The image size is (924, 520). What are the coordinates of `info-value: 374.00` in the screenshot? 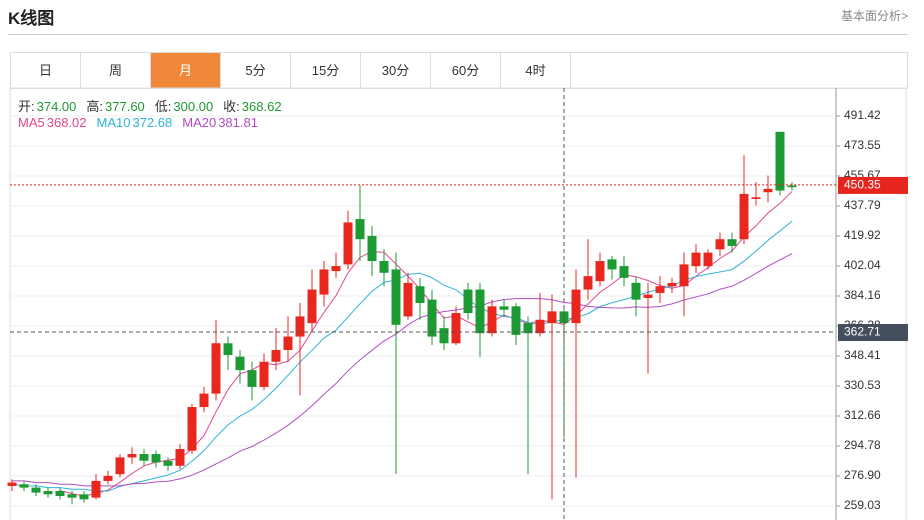 It's located at (56, 106).